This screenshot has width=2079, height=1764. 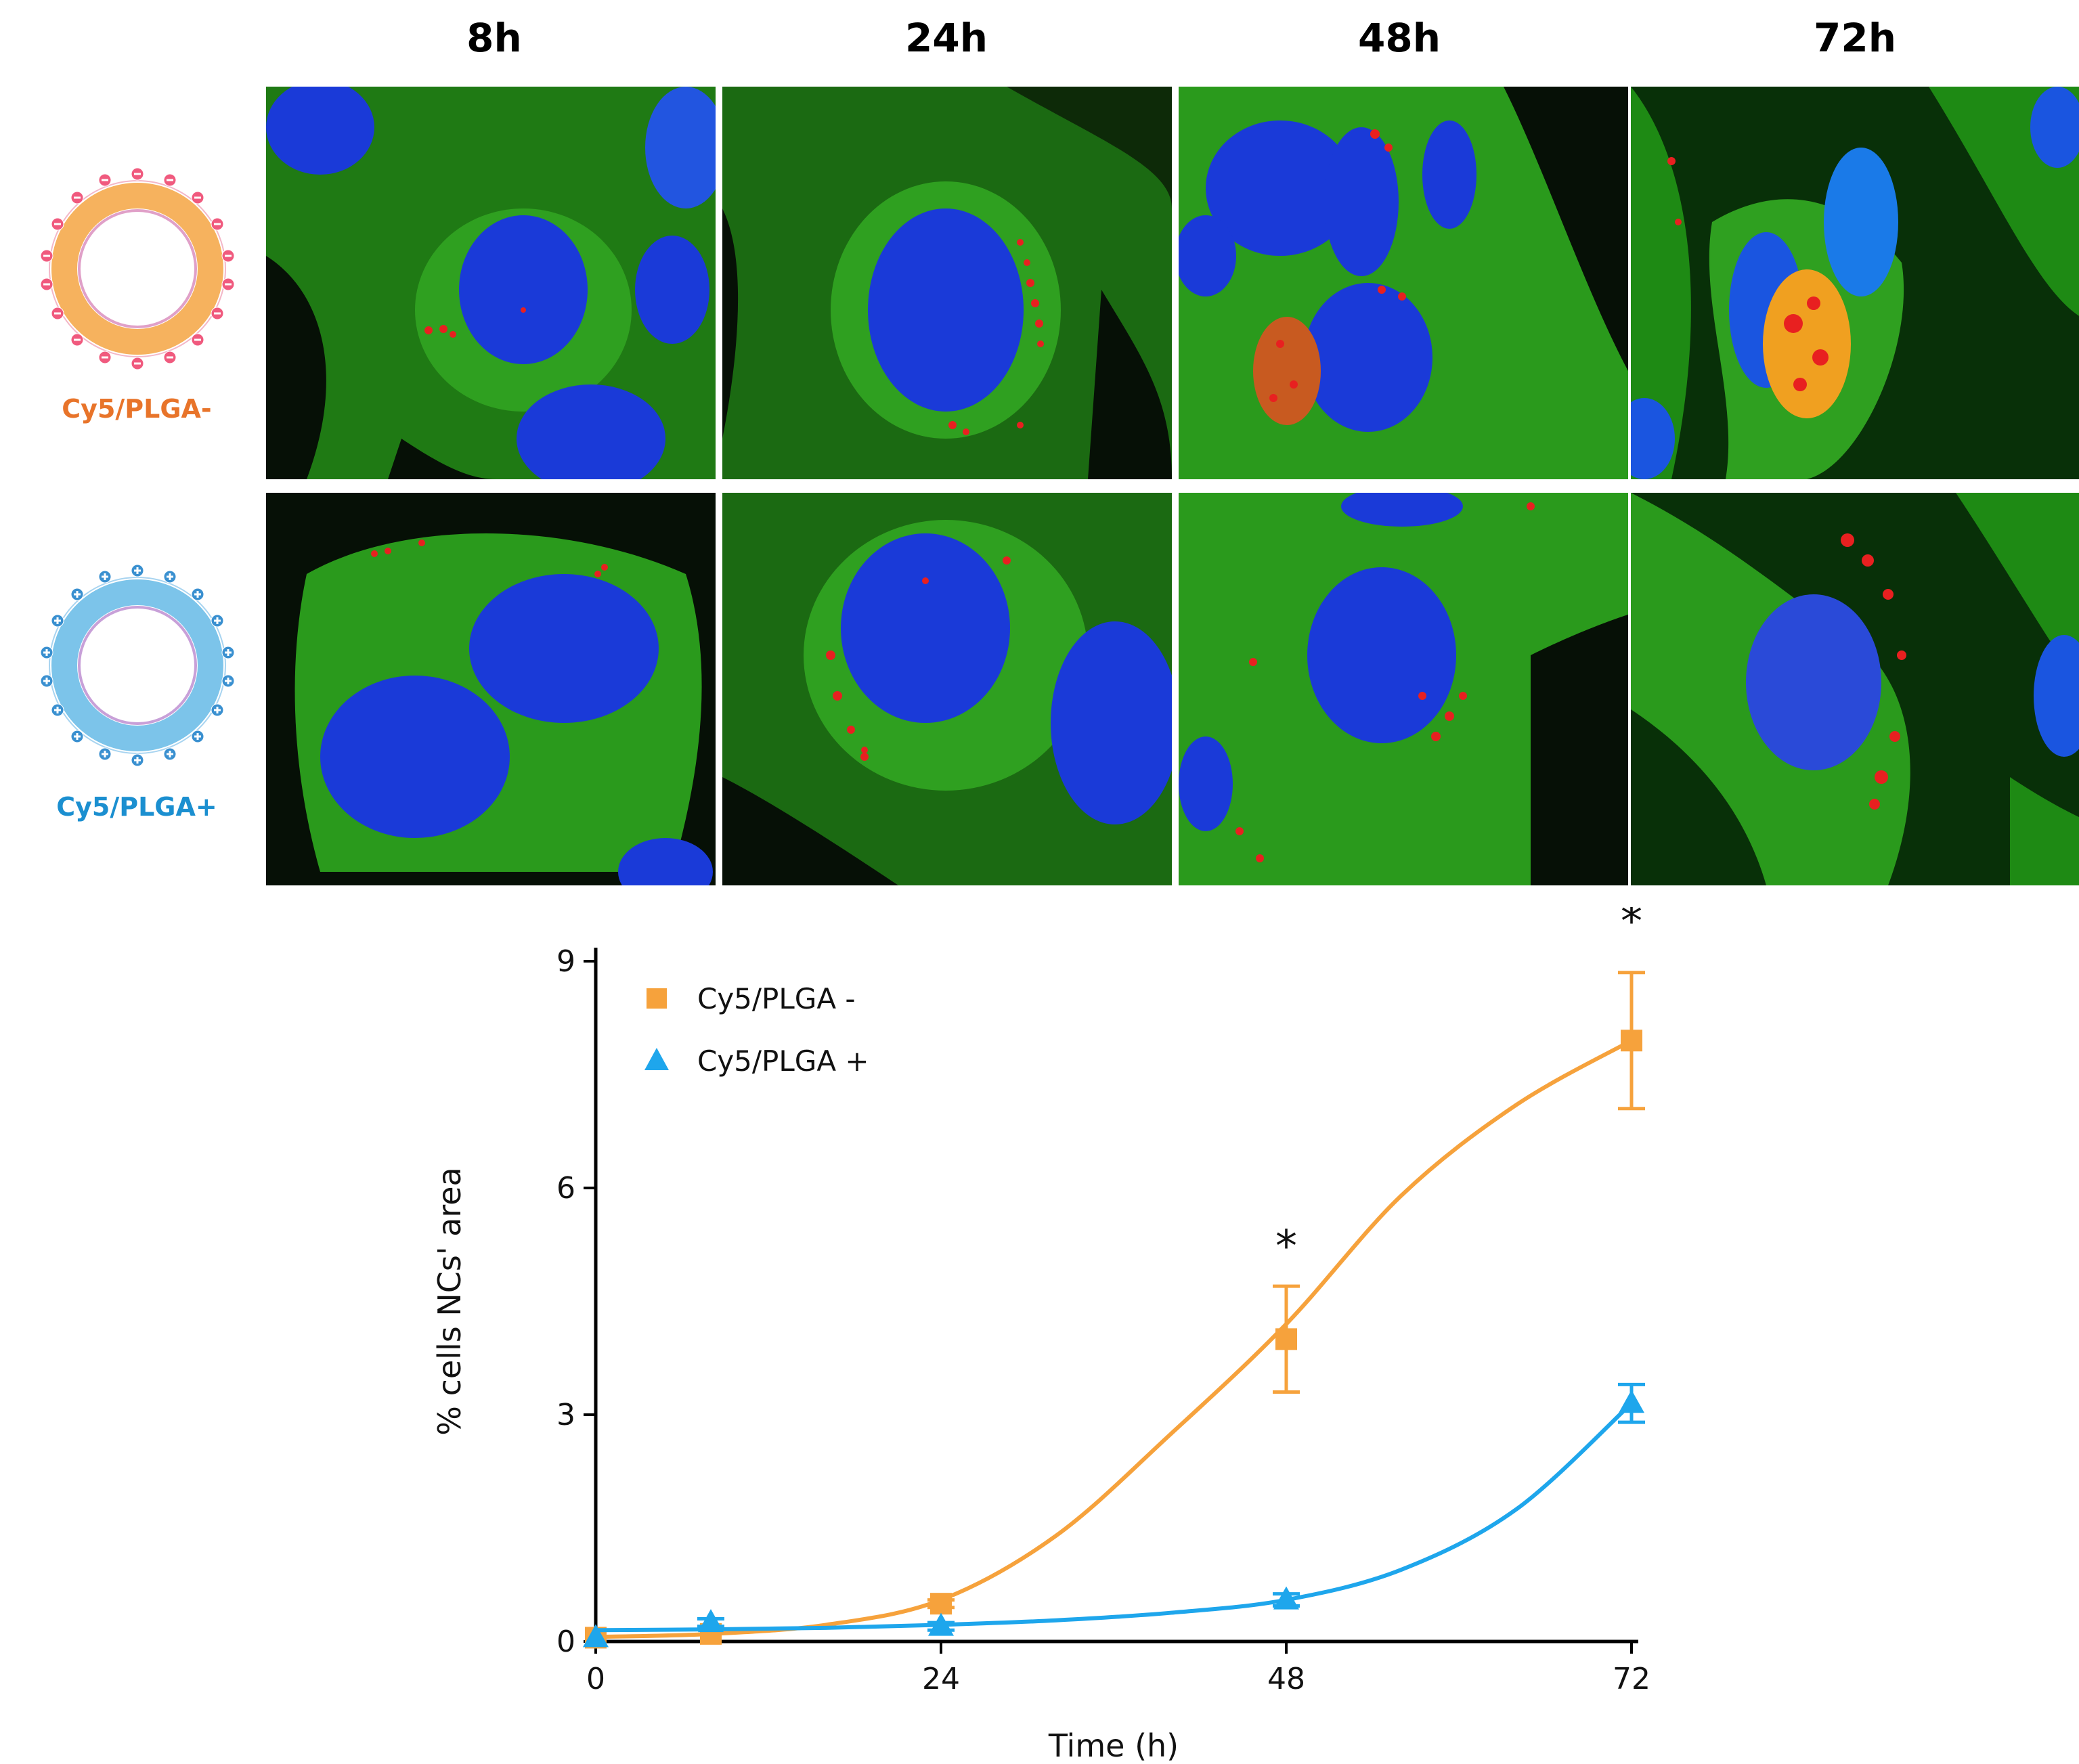 What do you see at coordinates (595, 1679) in the screenshot?
I see `x-tick-label: 0` at bounding box center [595, 1679].